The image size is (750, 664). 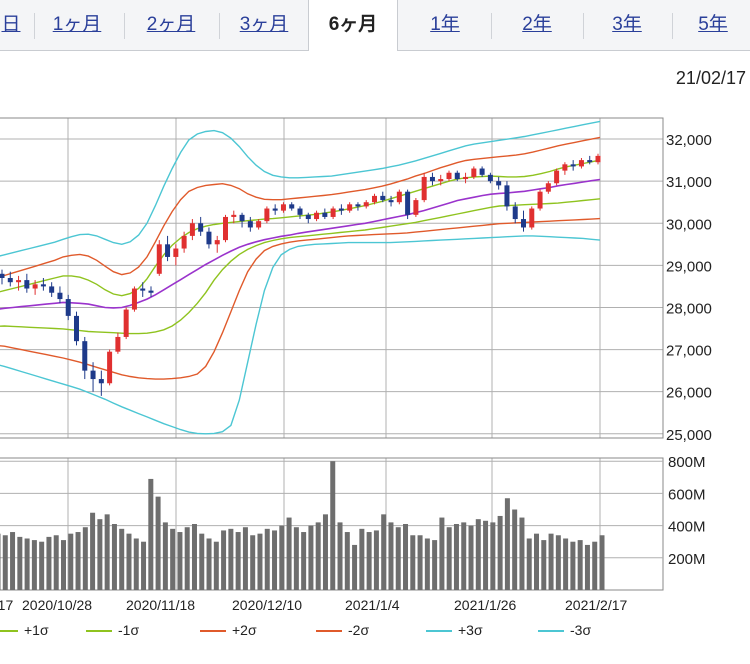 What do you see at coordinates (445, 24) in the screenshot?
I see `tab-1-year: 1年` at bounding box center [445, 24].